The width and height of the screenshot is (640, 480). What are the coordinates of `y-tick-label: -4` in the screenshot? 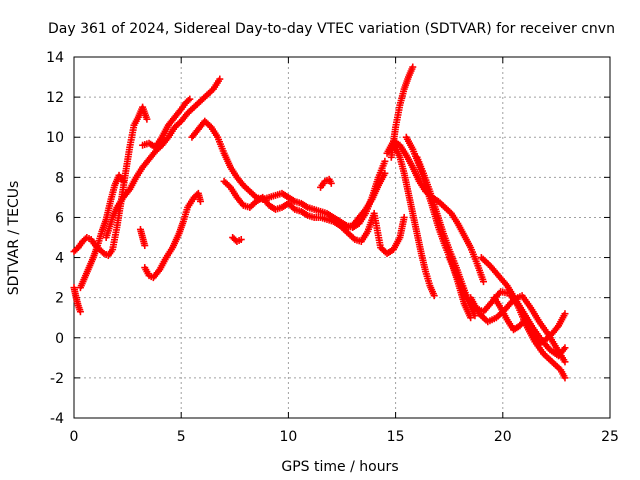 It's located at (57, 419).